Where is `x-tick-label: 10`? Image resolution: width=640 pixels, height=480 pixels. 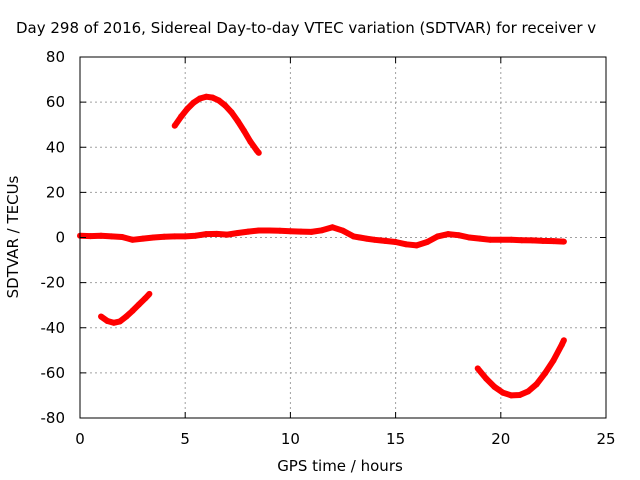 x-tick-label: 10 is located at coordinates (290, 439).